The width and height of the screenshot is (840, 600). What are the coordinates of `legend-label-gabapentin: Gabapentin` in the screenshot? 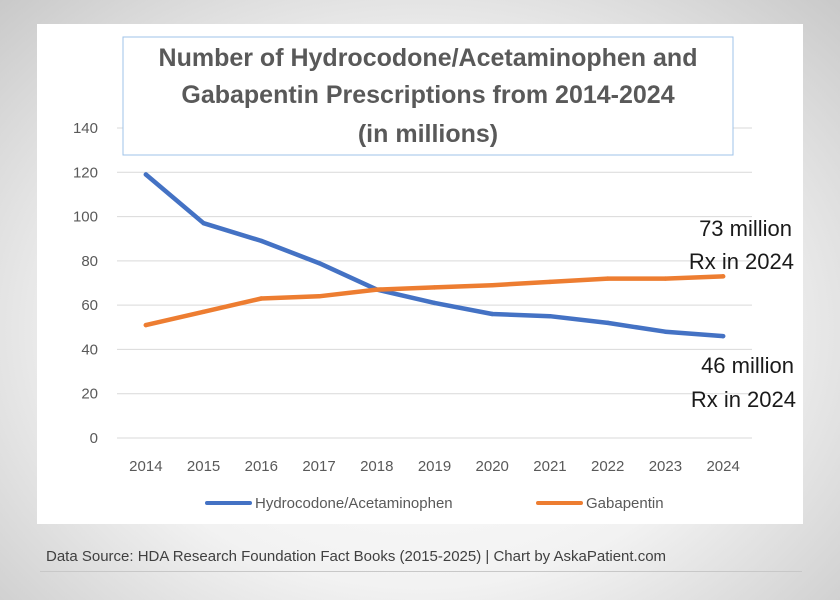 It's located at (625, 503).